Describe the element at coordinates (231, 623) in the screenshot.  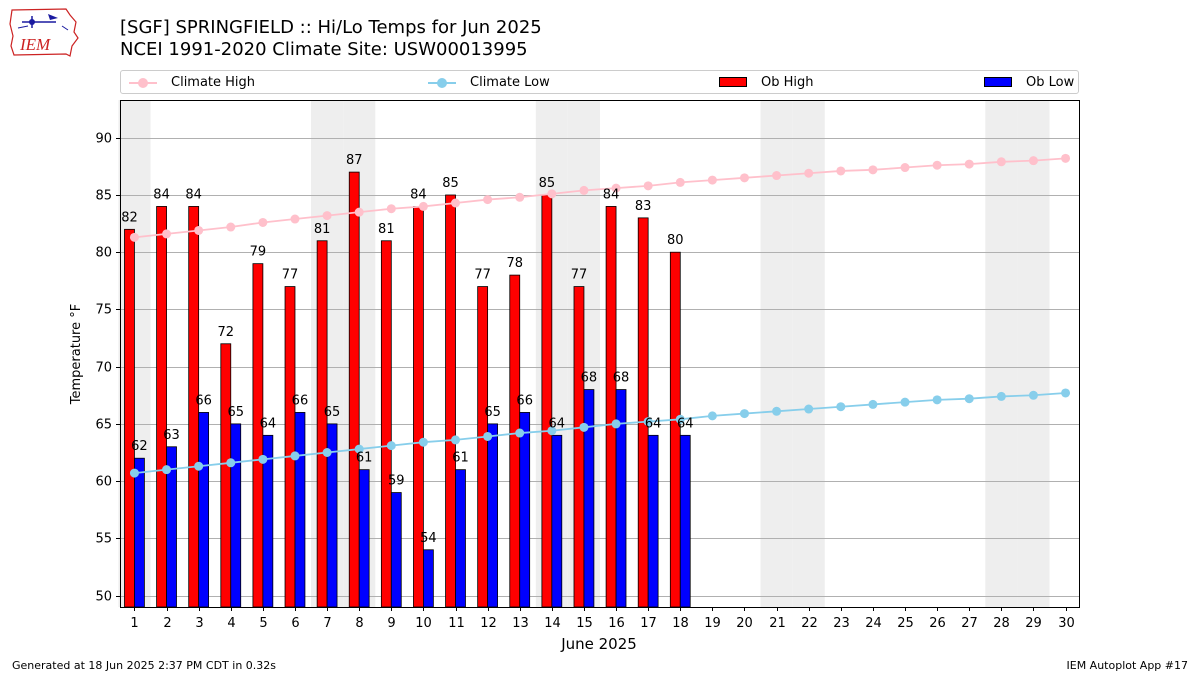
I see `x-tick-label: 4` at that location.